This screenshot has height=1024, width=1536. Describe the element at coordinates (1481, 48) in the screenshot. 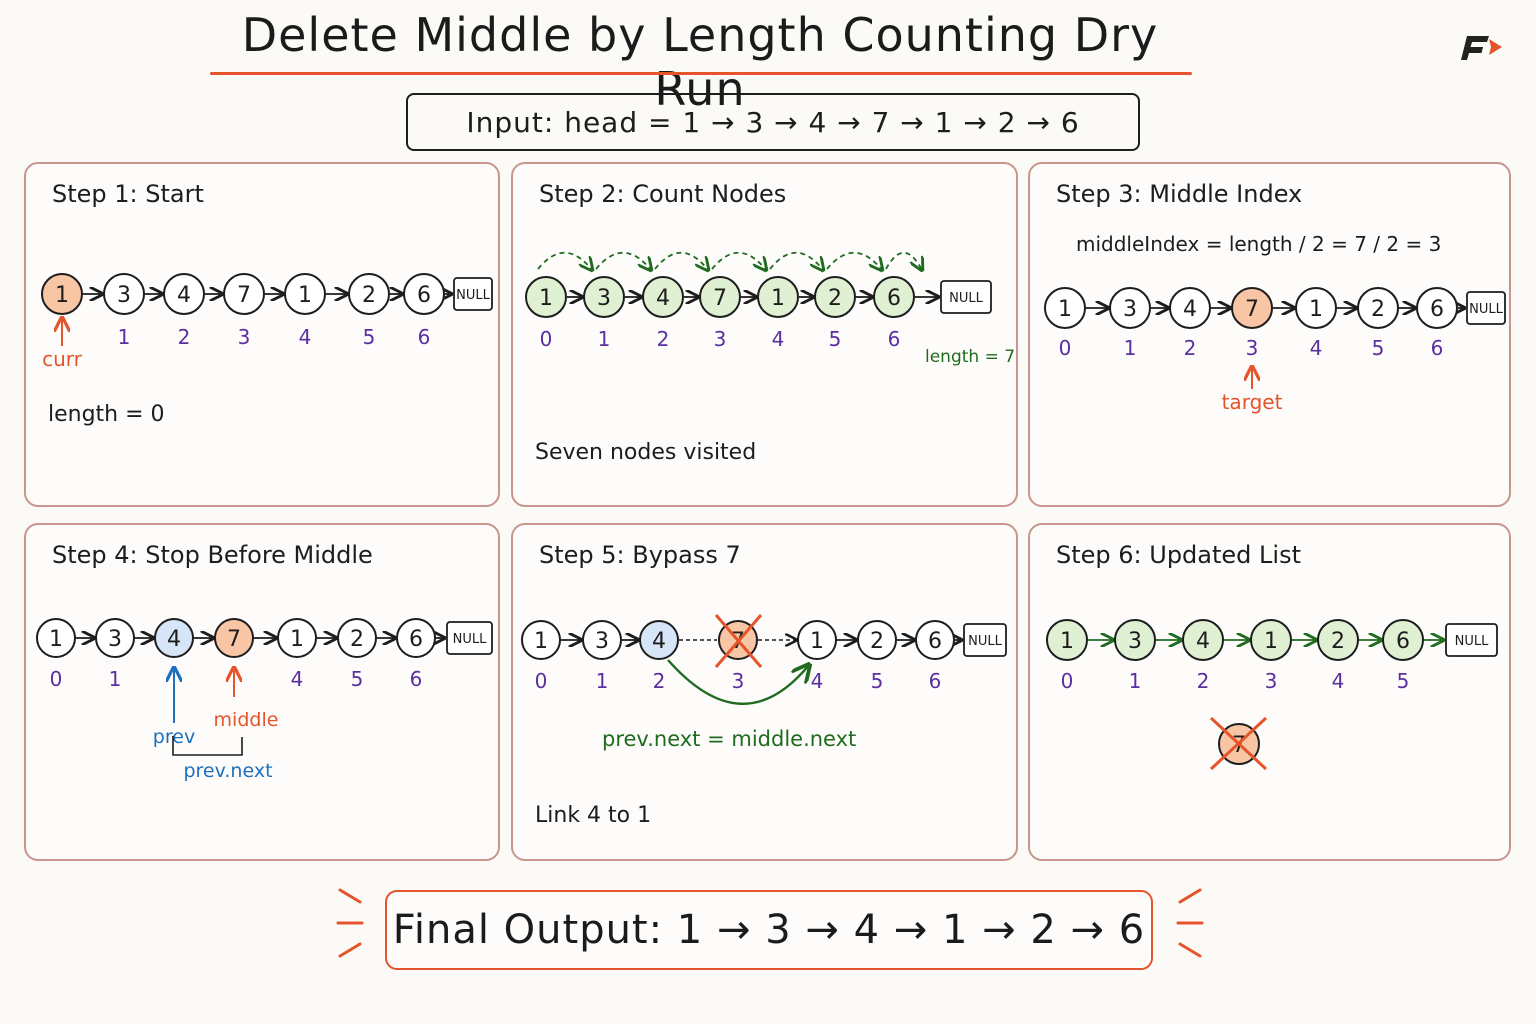

I see `brand-logo-icon` at that location.